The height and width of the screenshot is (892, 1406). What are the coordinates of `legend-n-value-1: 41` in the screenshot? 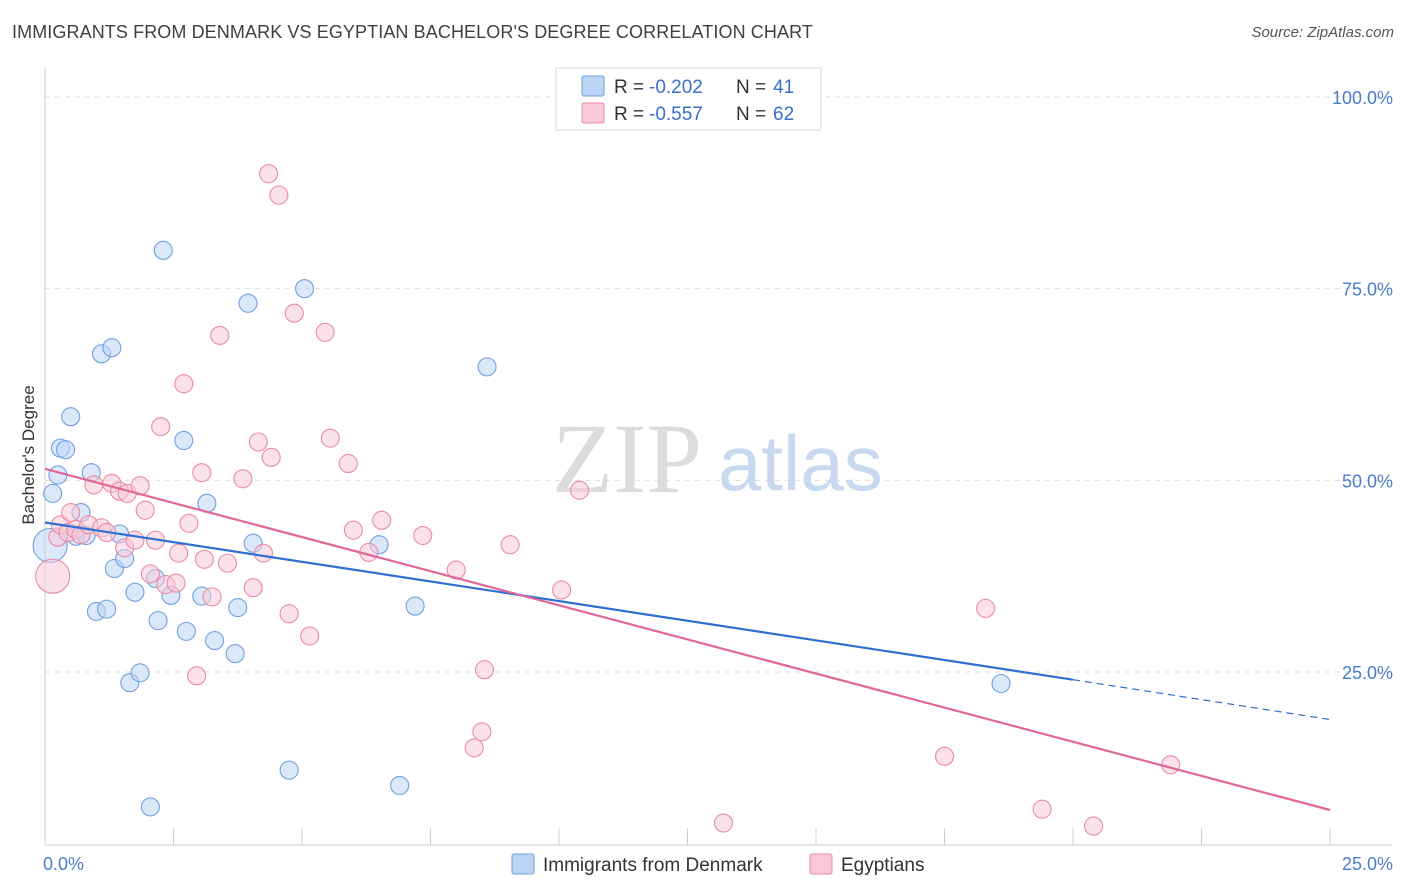 It's located at (783, 87).